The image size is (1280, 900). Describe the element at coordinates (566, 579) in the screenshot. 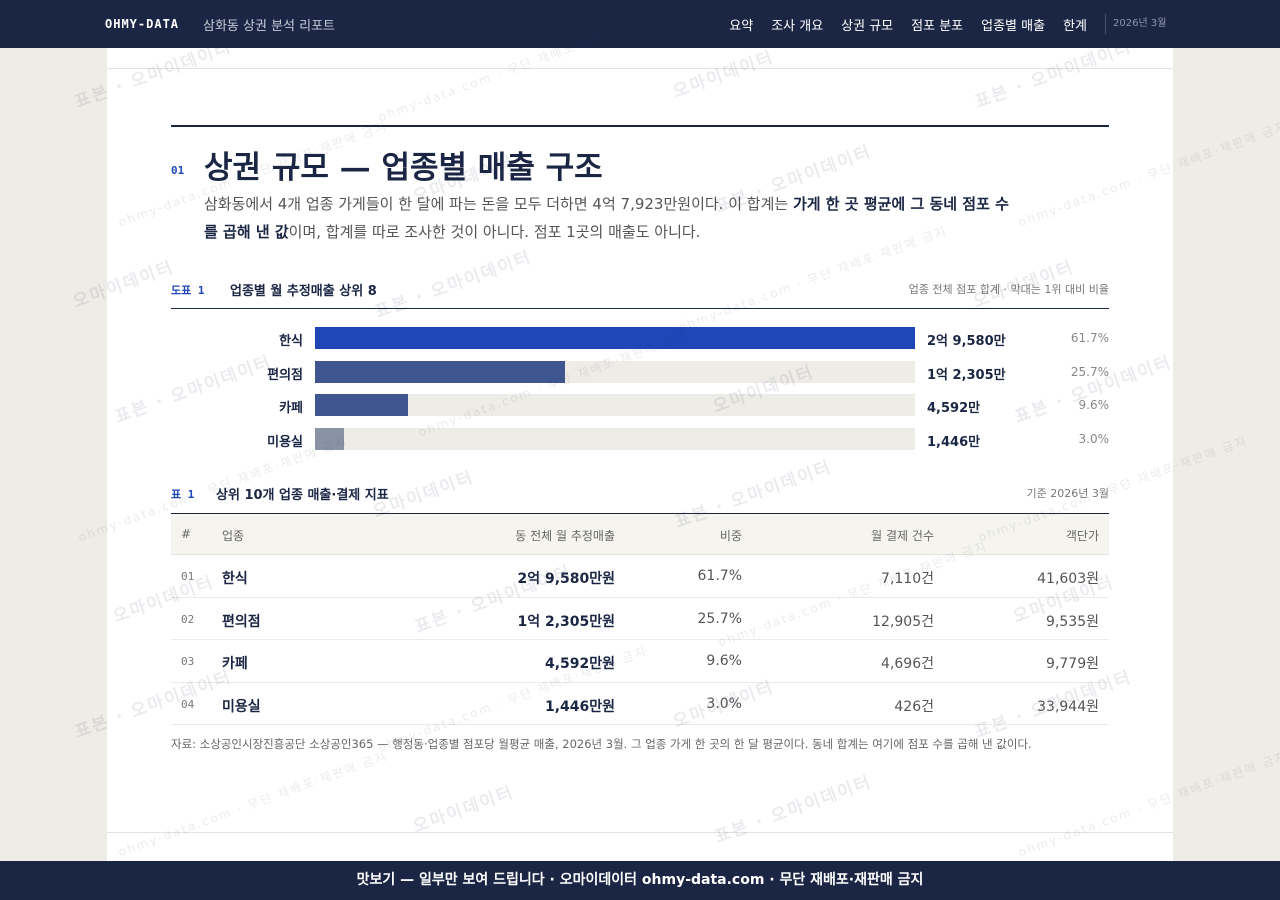

I see `table-cell: 2억 9,580만원` at that location.